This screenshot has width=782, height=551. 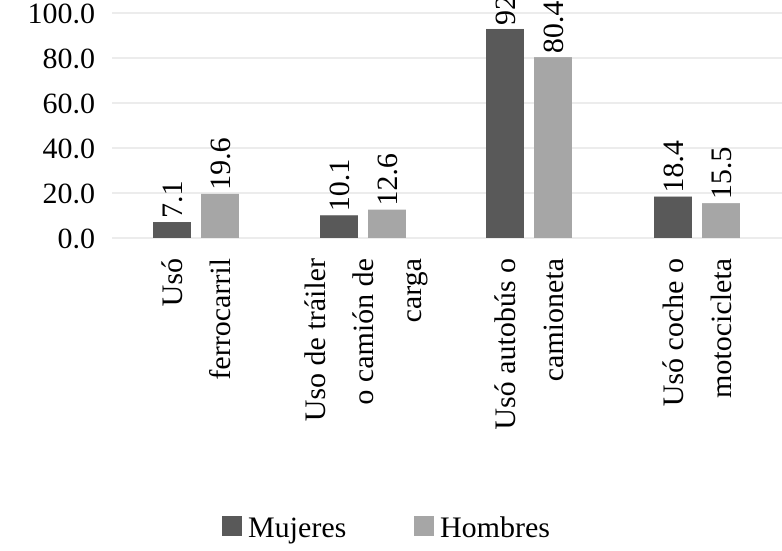 I want to click on y-tick-label: 60.0, so click(x=69, y=103).